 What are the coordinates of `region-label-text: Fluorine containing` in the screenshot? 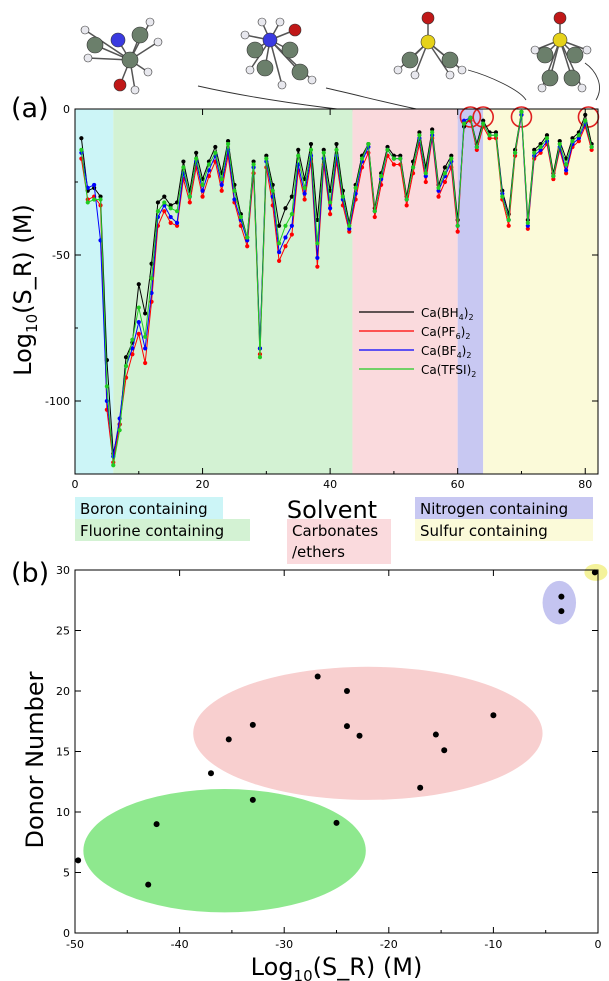 It's located at (152, 531).